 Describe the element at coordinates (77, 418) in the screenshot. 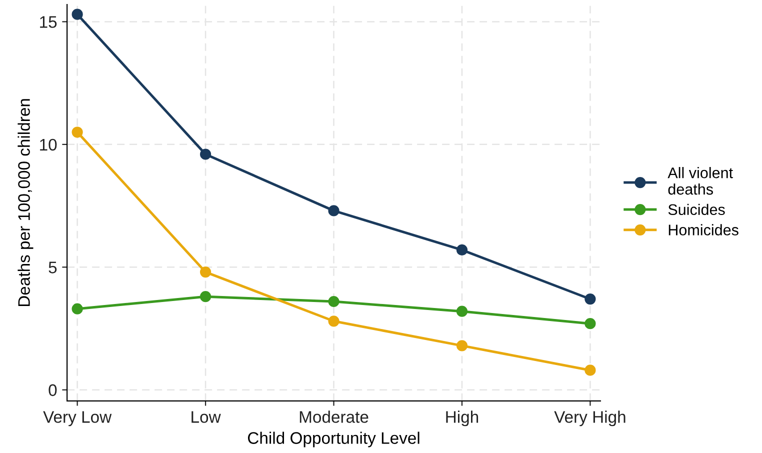

I see `x-tick-label: Very Low` at that location.